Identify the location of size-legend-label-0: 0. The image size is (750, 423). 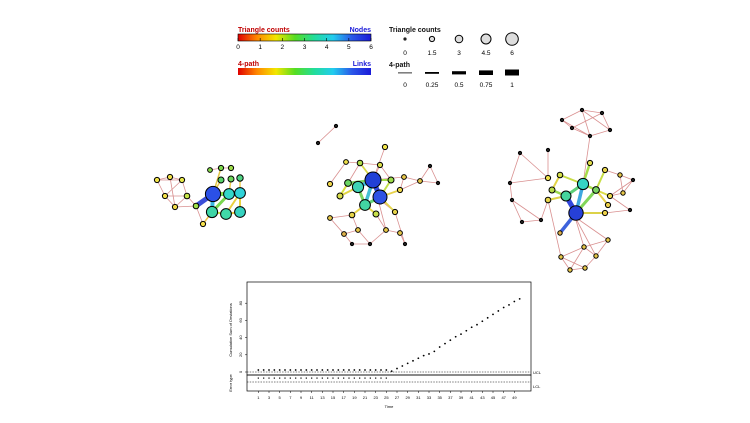
(405, 53).